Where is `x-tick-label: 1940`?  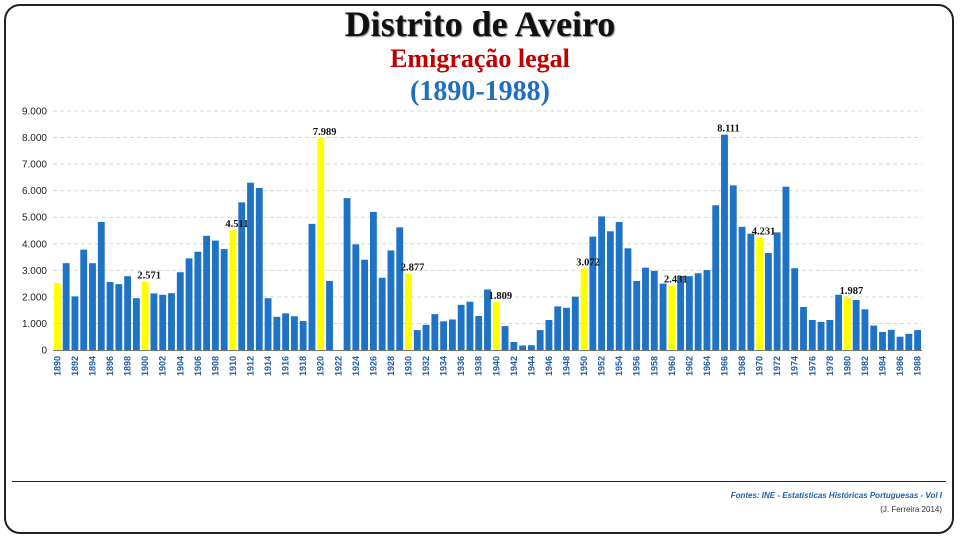 x-tick-label: 1940 is located at coordinates (496, 366).